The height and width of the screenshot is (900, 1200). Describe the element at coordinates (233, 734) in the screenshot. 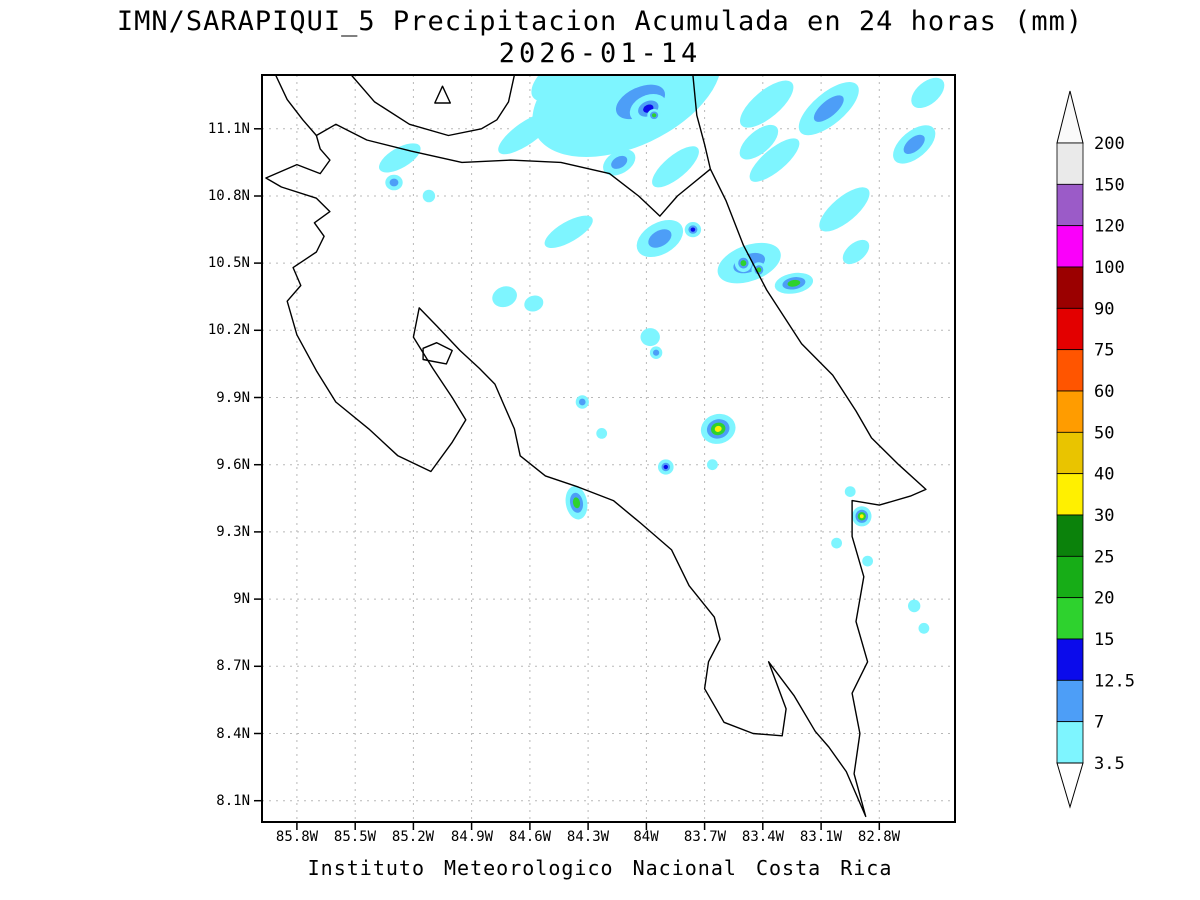

I see `lat-tick-label: 8.4N` at that location.